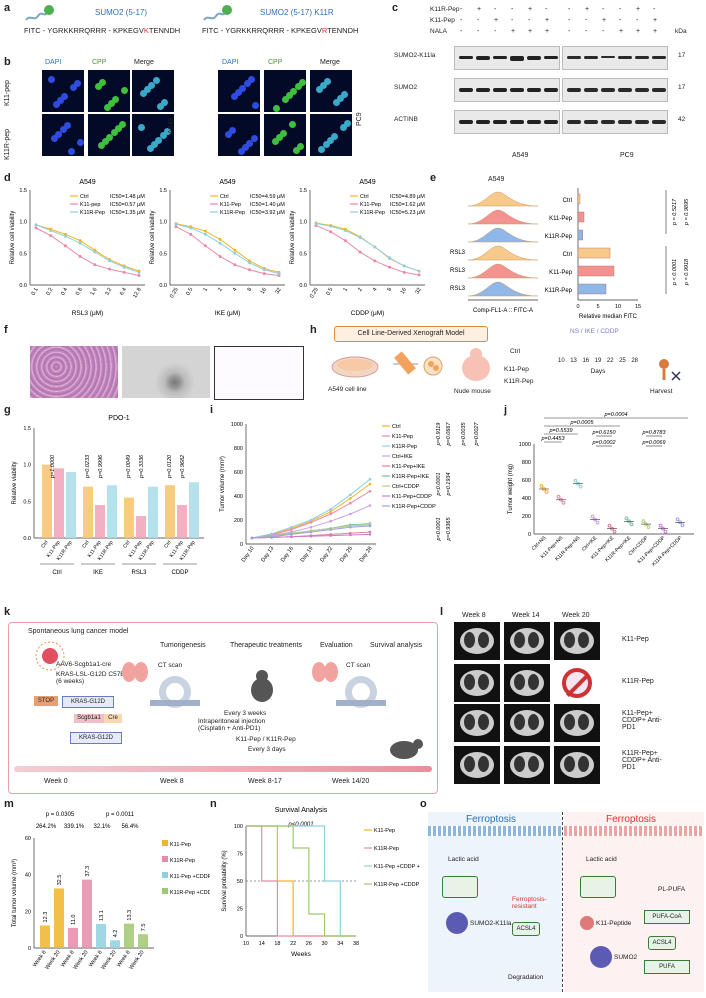  What do you see at coordinates (529, 903) in the screenshot?
I see `o-resistant: Ferroptosis-resistant` at bounding box center [529, 903].